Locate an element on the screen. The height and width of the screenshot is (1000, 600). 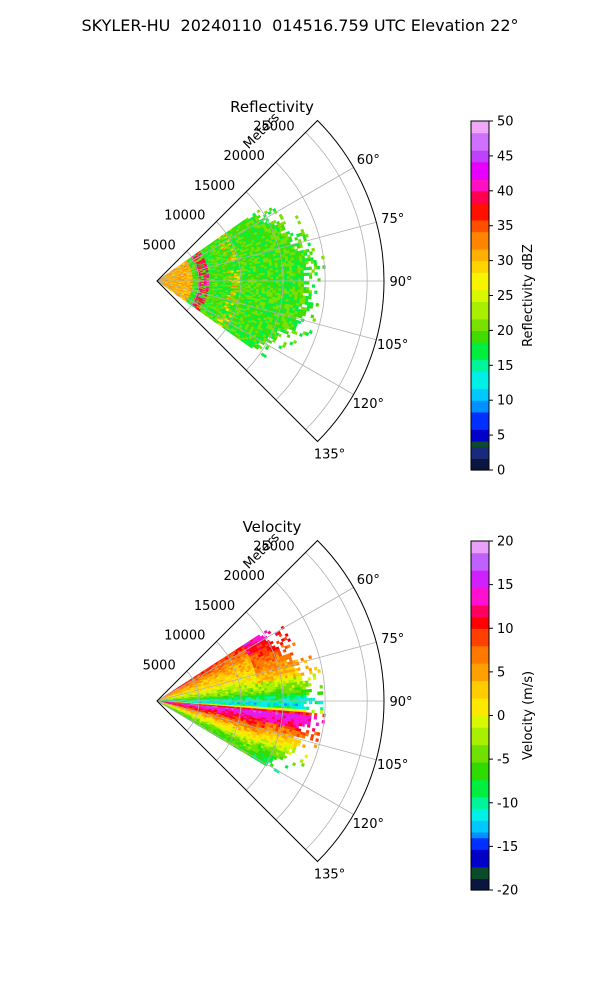
range-tick-label: 5000 is located at coordinates (159, 245).